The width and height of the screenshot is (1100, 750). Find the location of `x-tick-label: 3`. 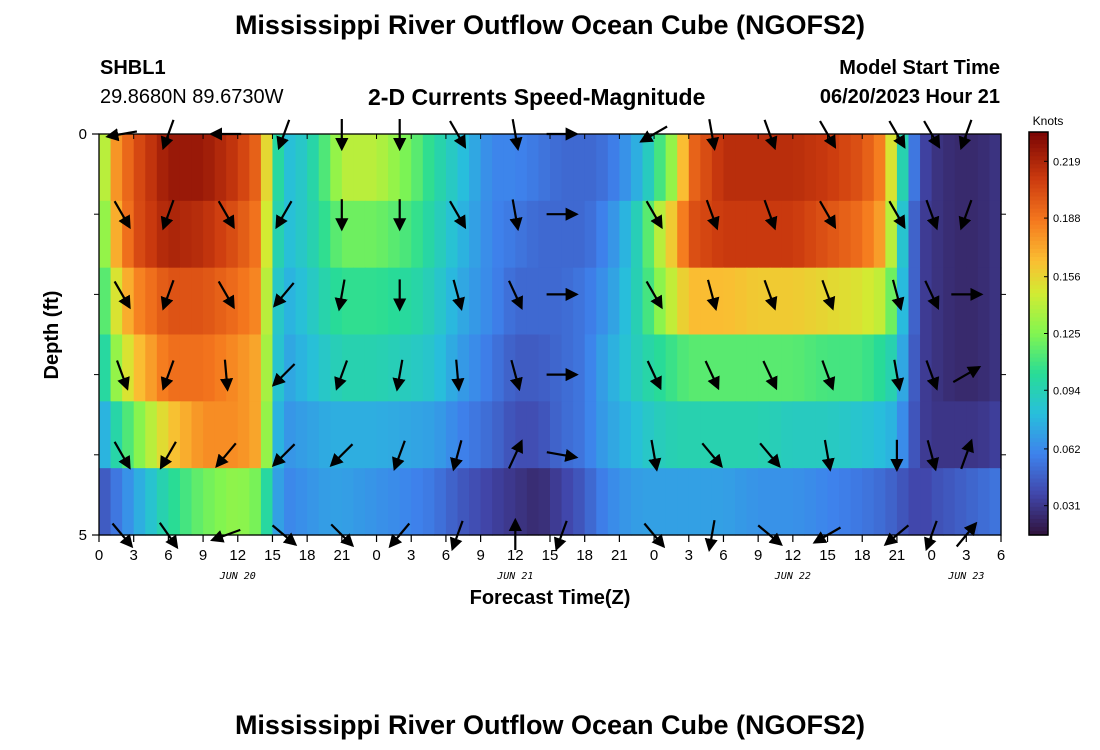

x-tick-label: 3 is located at coordinates (411, 555).